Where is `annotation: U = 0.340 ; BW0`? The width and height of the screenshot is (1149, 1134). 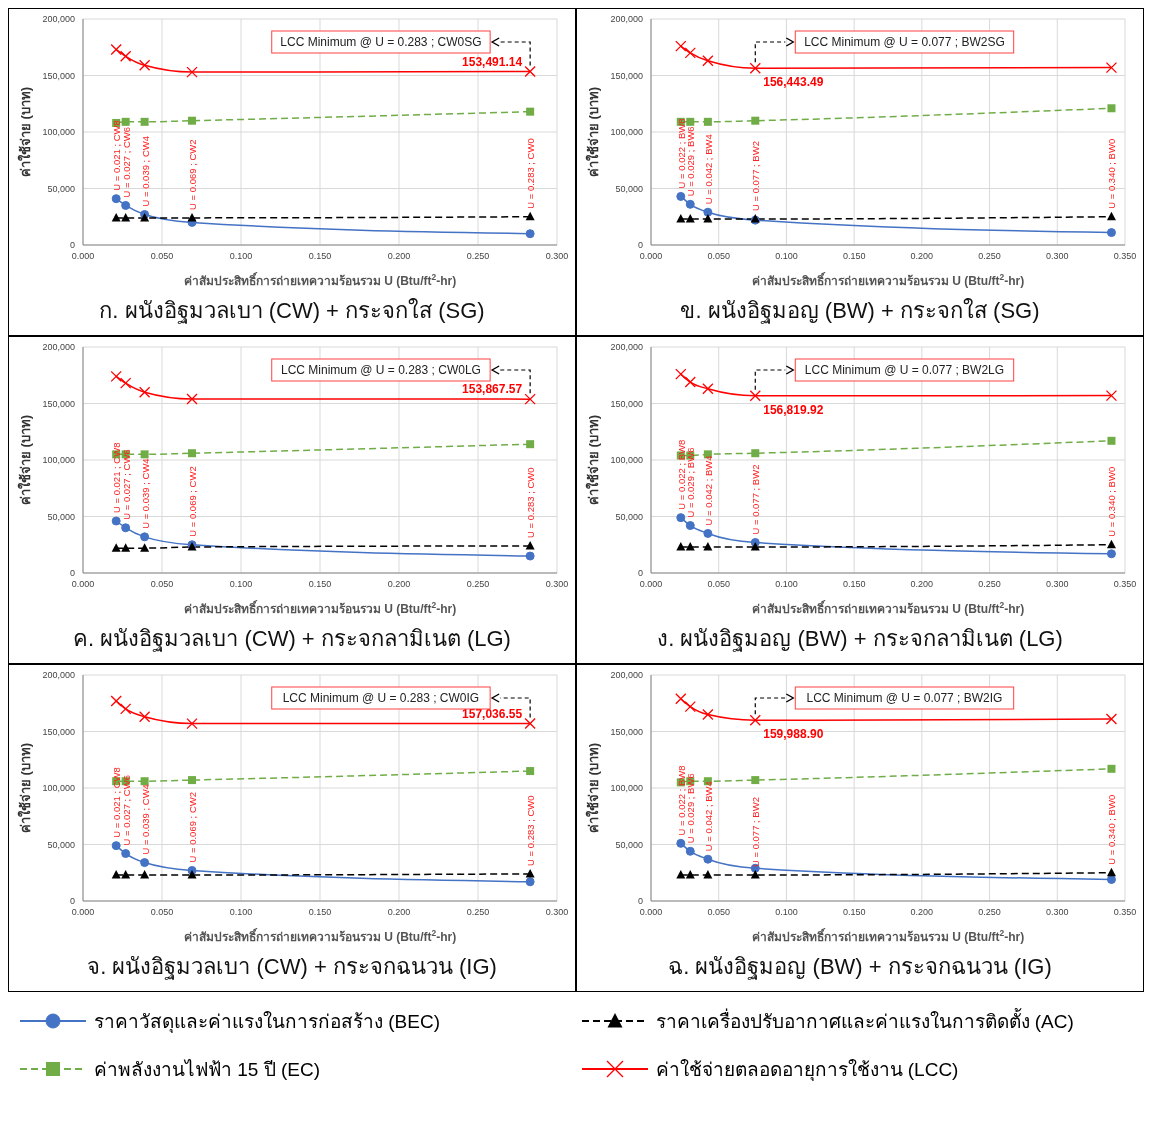
annotation: U = 0.340 ; BW0 is located at coordinates (1112, 829).